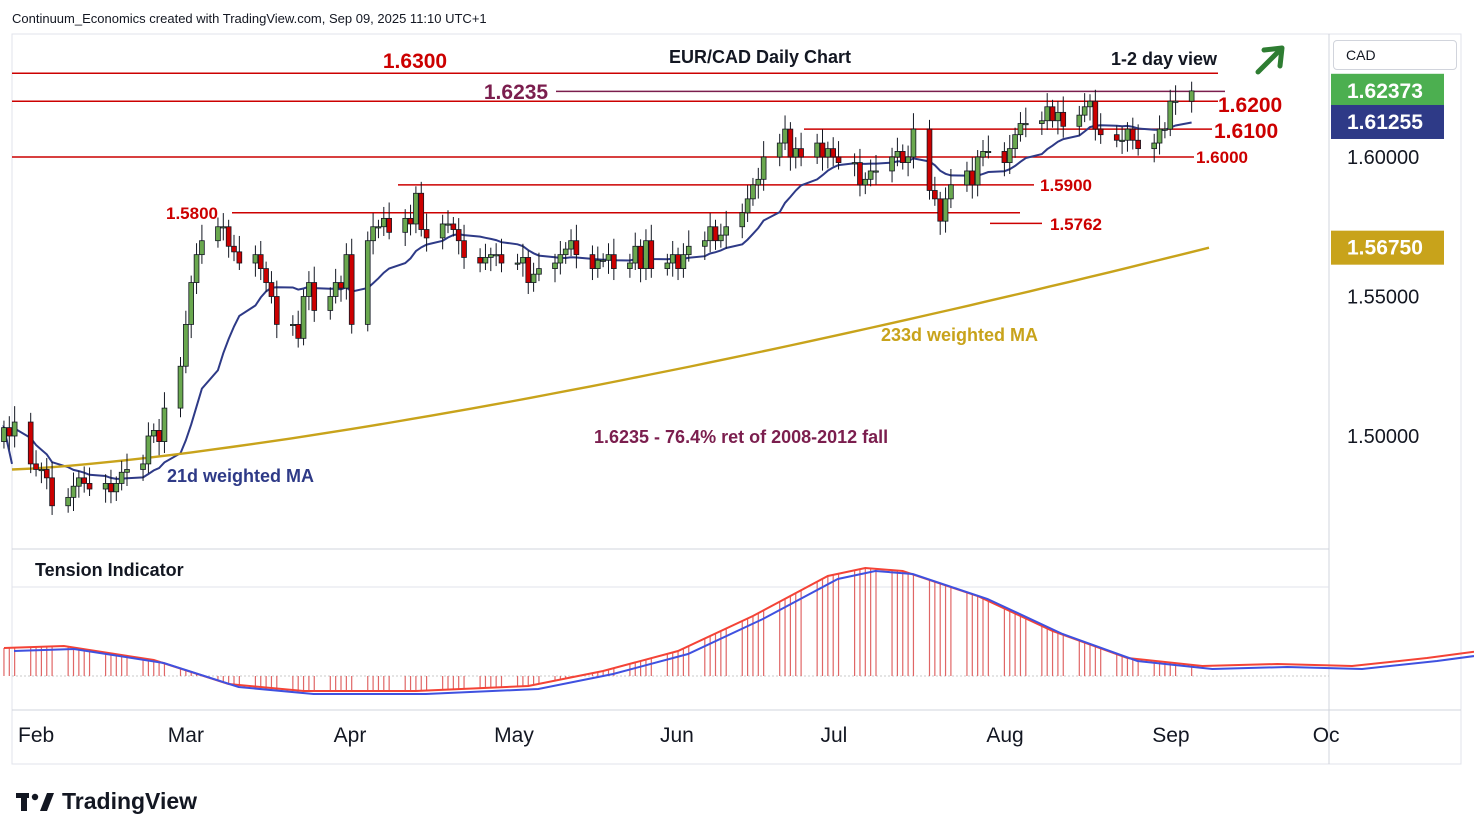  I want to click on retracement-note: 1.6235 - 76.4% ret of 2008-2012 fall, so click(741, 437).